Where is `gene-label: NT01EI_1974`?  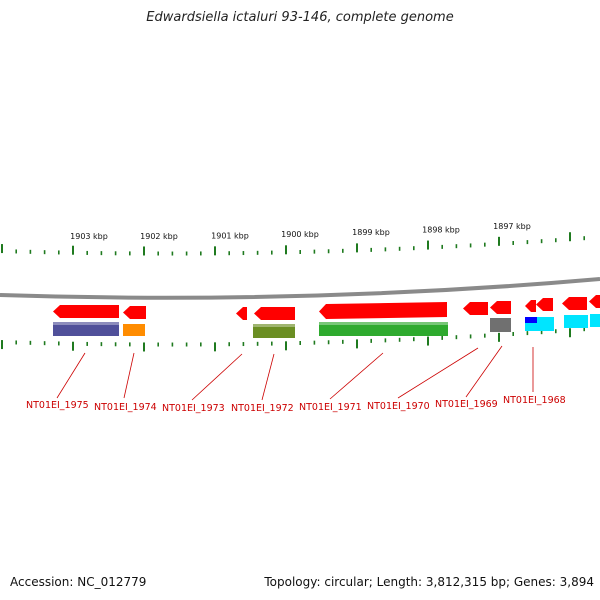 gene-label: NT01EI_1974 is located at coordinates (125, 407).